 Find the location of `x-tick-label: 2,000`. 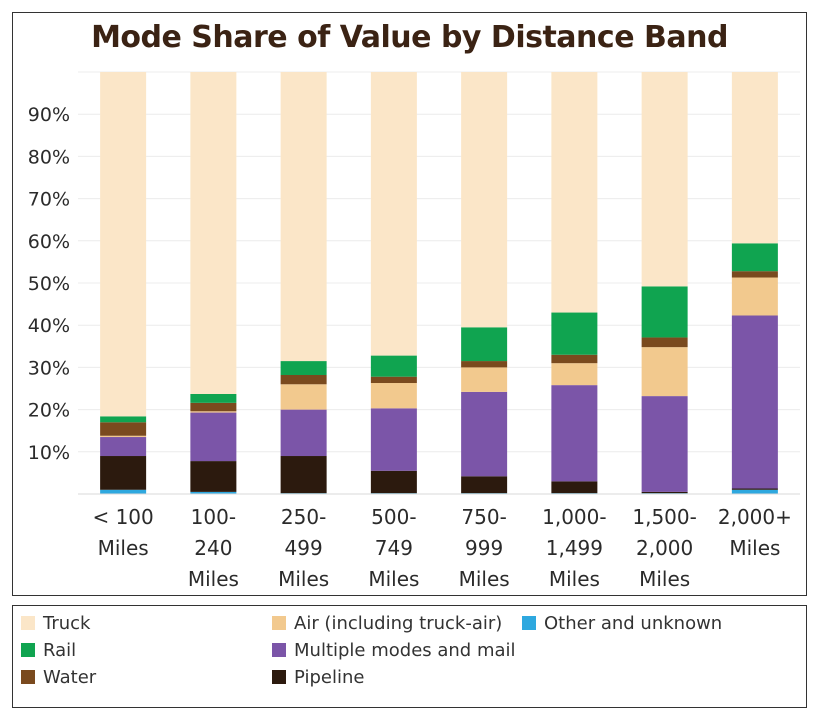

x-tick-label: 2,000 is located at coordinates (664, 548).